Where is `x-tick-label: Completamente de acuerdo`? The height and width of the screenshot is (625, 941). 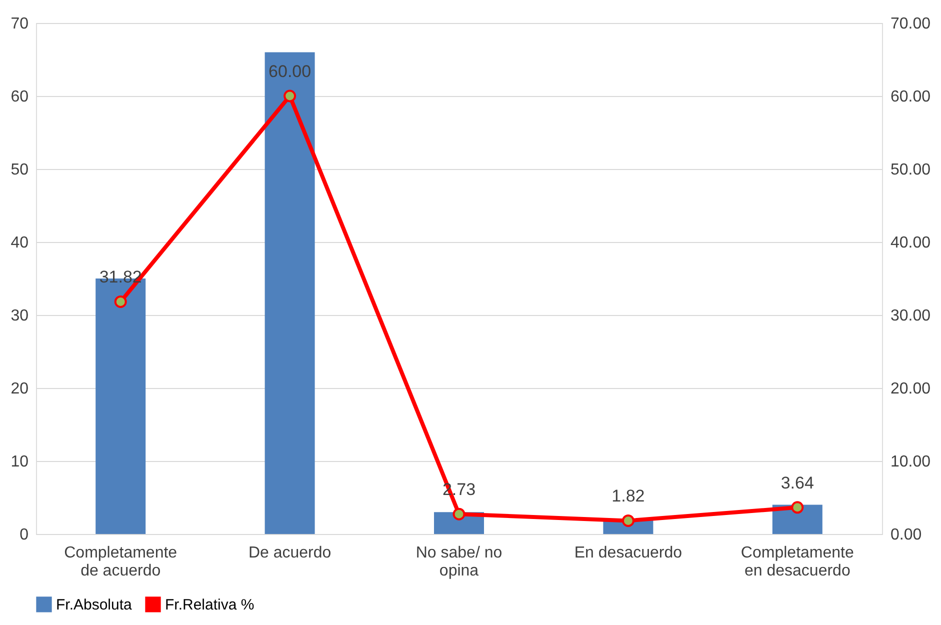 x-tick-label: Completamente de acuerdo is located at coordinates (121, 562).